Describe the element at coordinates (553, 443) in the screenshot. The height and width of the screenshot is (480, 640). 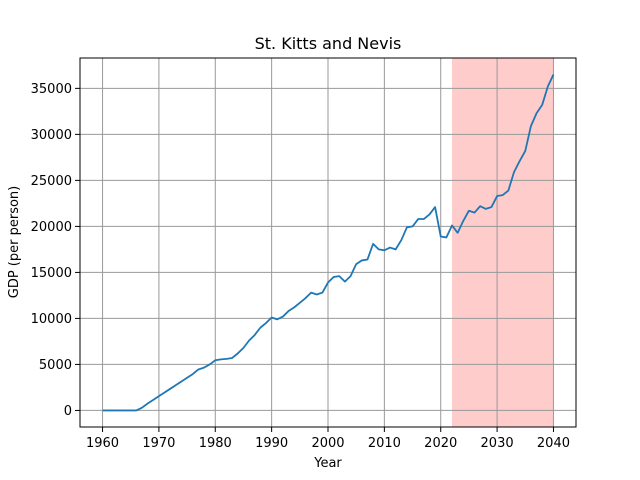
I see `x-tick-label: 2040` at that location.